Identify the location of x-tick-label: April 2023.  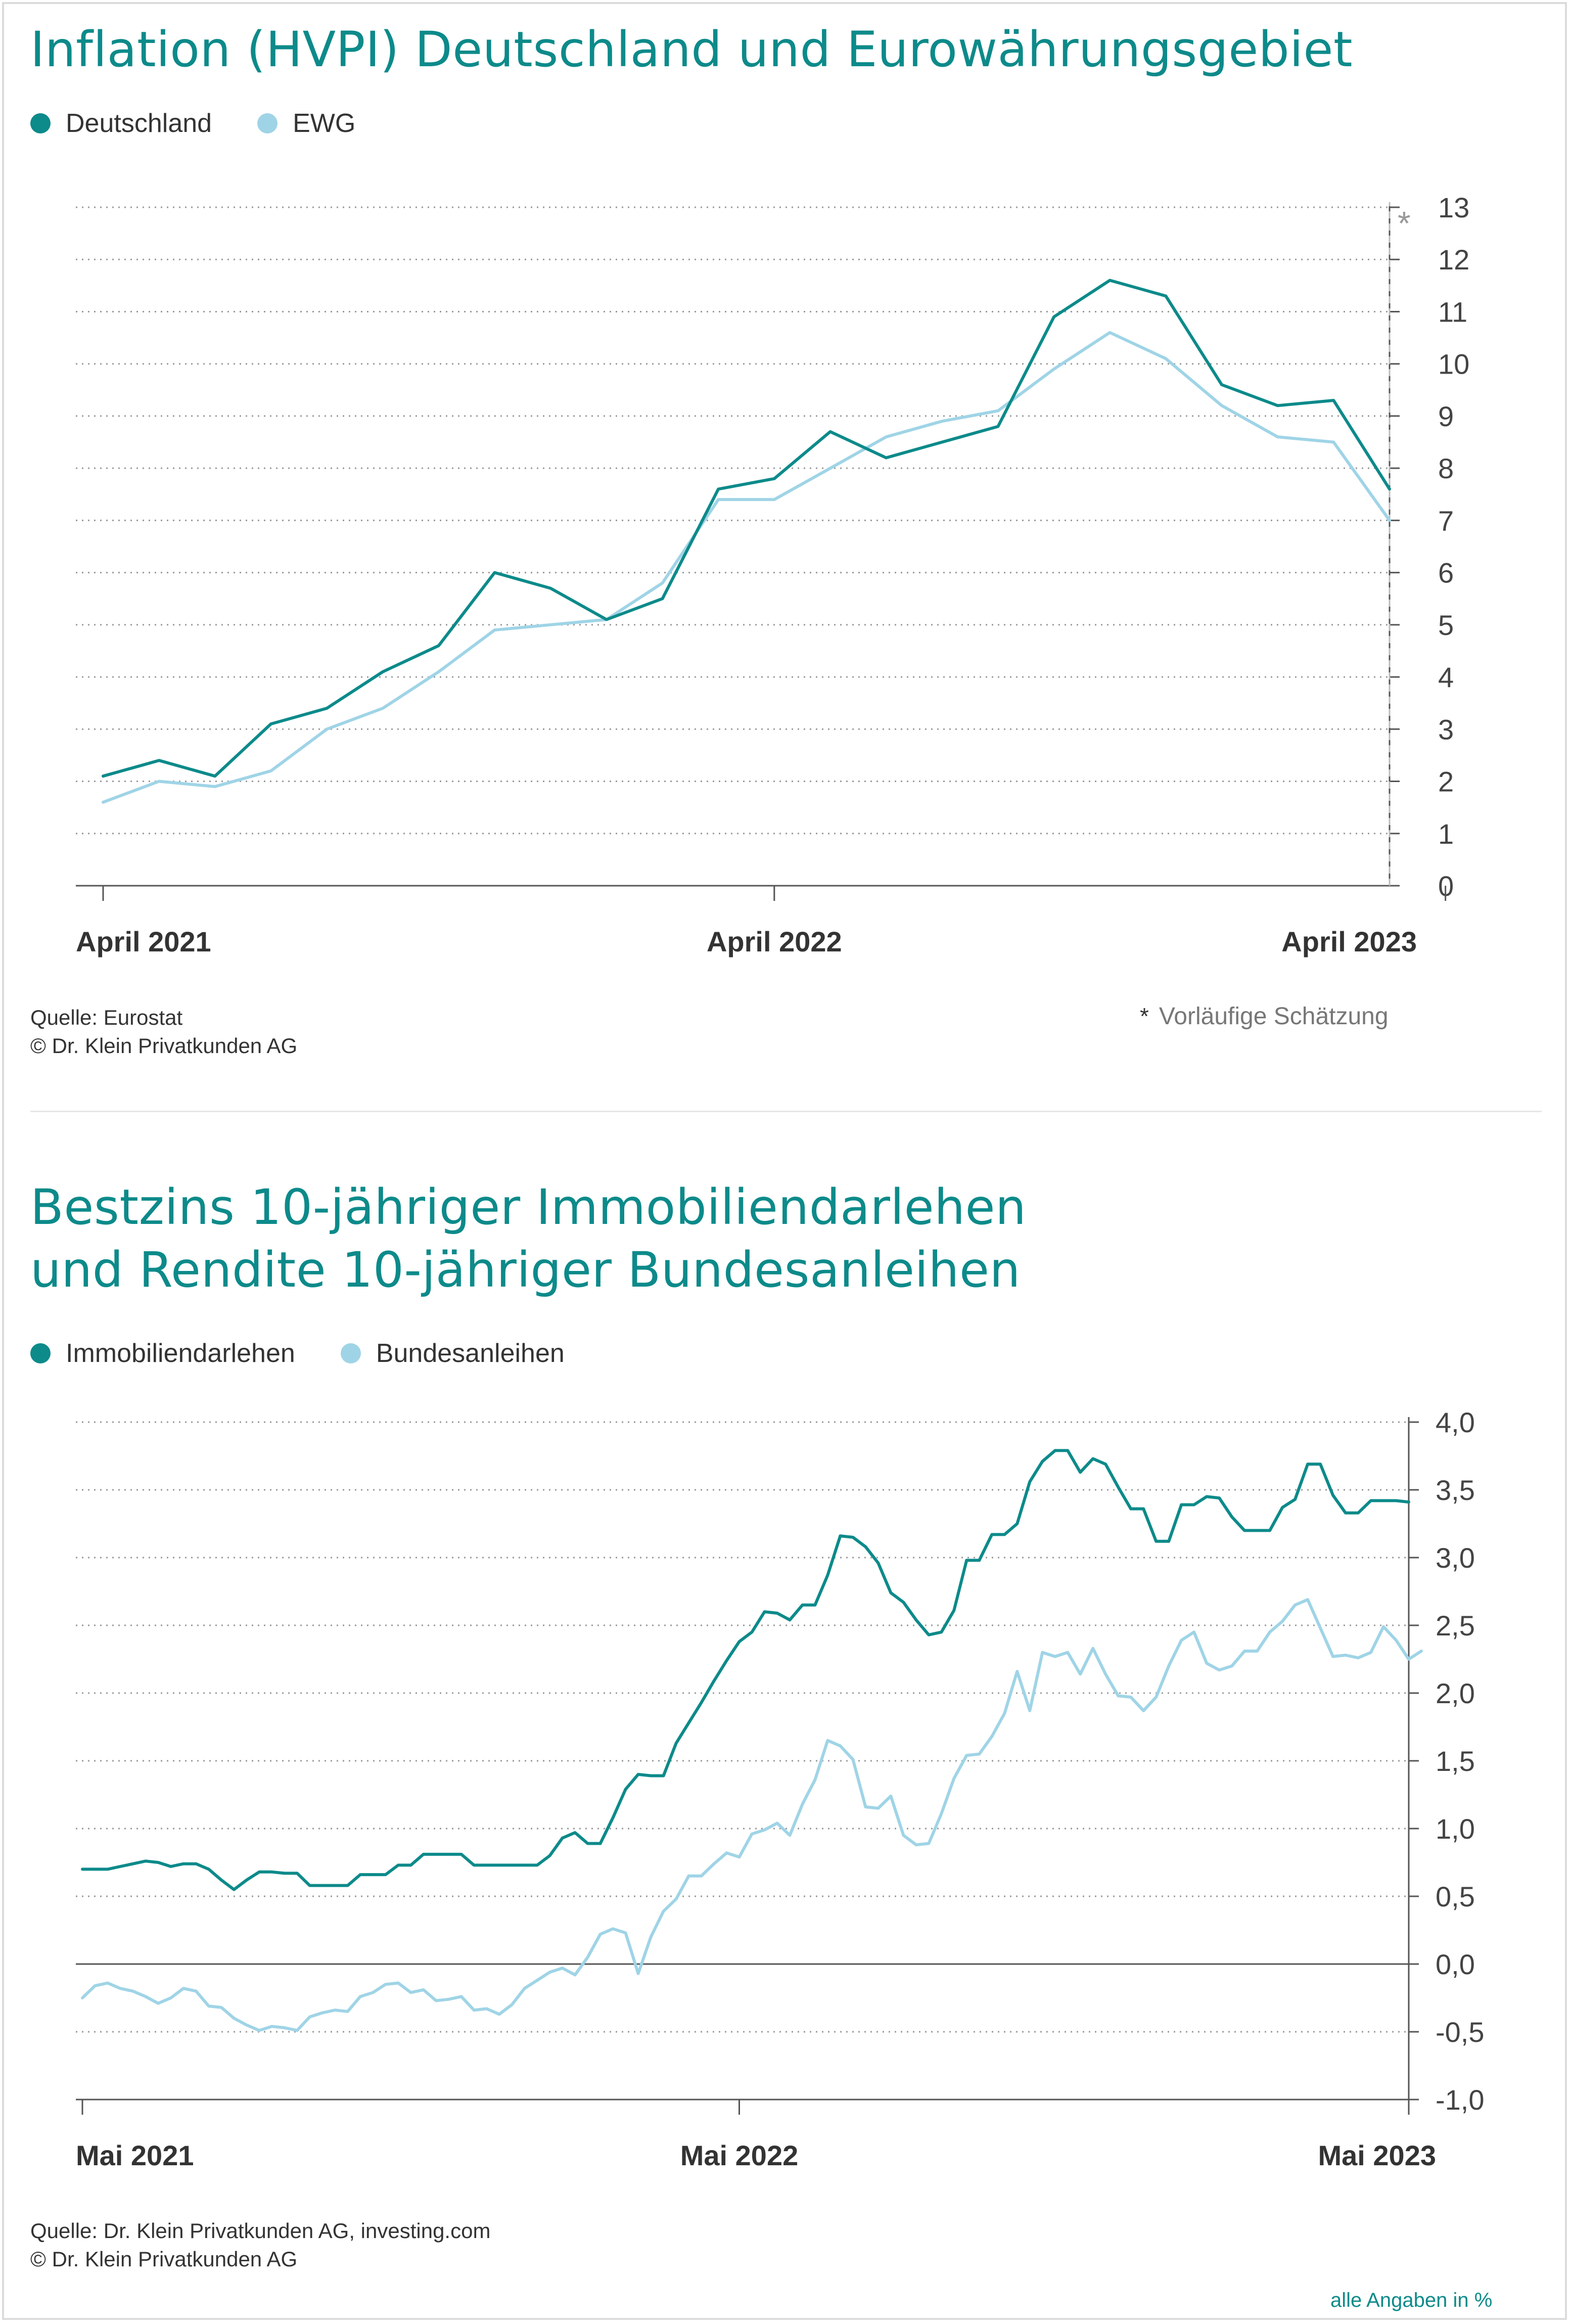
(1349, 942).